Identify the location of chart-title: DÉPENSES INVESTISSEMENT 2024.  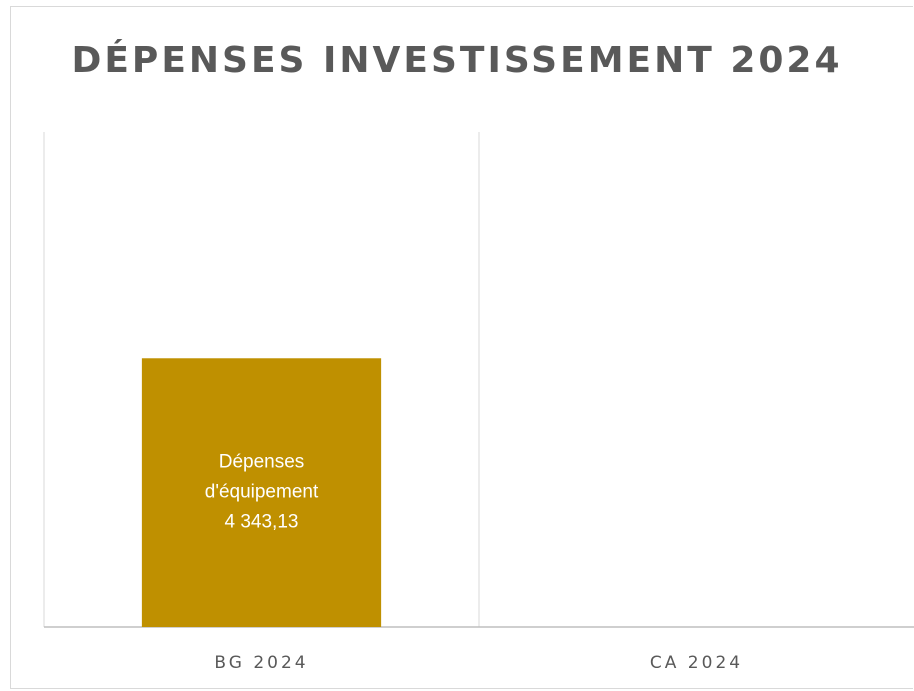
(457, 60).